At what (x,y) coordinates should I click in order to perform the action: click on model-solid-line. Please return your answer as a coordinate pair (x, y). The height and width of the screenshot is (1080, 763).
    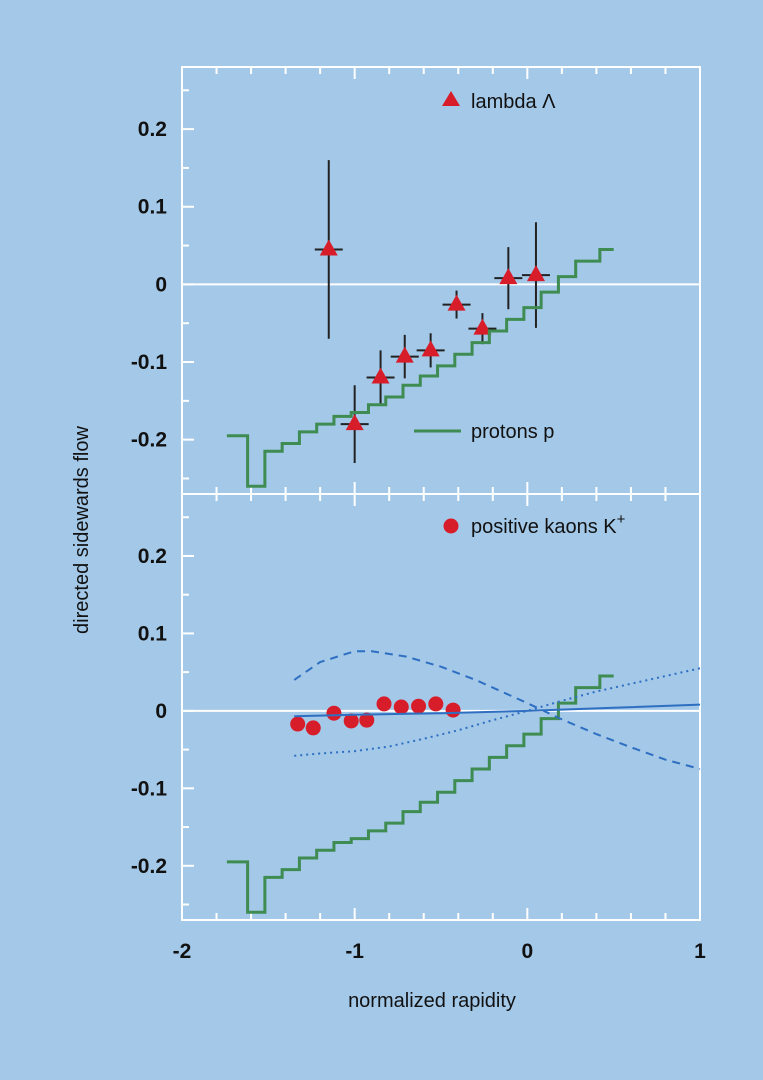
    Looking at the image, I should click on (497, 710).